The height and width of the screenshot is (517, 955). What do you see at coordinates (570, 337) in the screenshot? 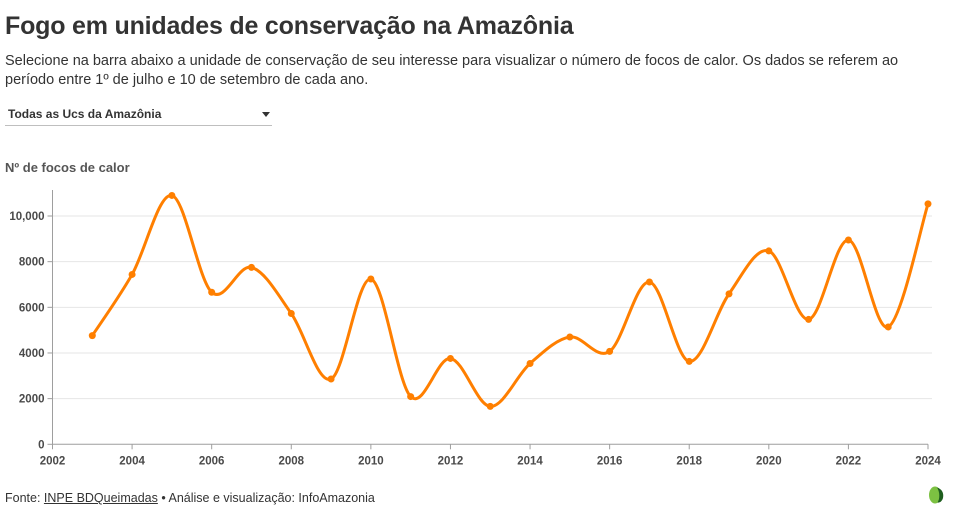
I see `data-point-2015` at bounding box center [570, 337].